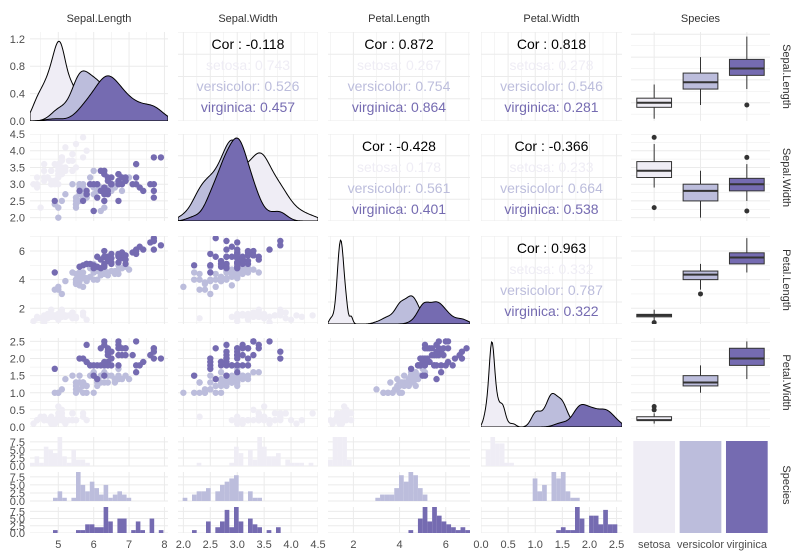 The image size is (800, 555). What do you see at coordinates (399, 86) in the screenshot?
I see `correlation-group-versicolor: versicolor: 0.754` at bounding box center [399, 86].